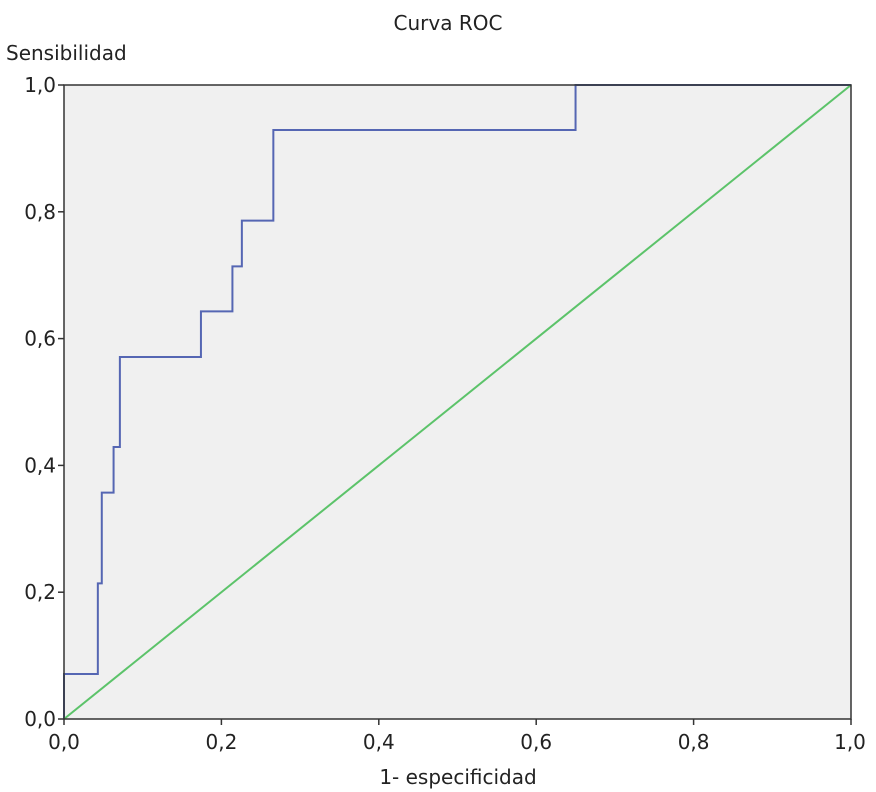 The height and width of the screenshot is (792, 876). I want to click on y-axis-label: Sensibilidad, so click(66, 53).